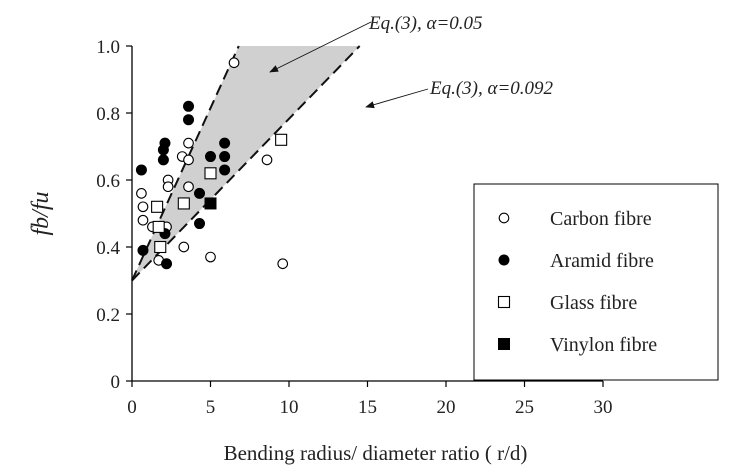 This screenshot has height=466, width=735. What do you see at coordinates (601, 219) in the screenshot?
I see `legend-label: Carbon fibre` at bounding box center [601, 219].